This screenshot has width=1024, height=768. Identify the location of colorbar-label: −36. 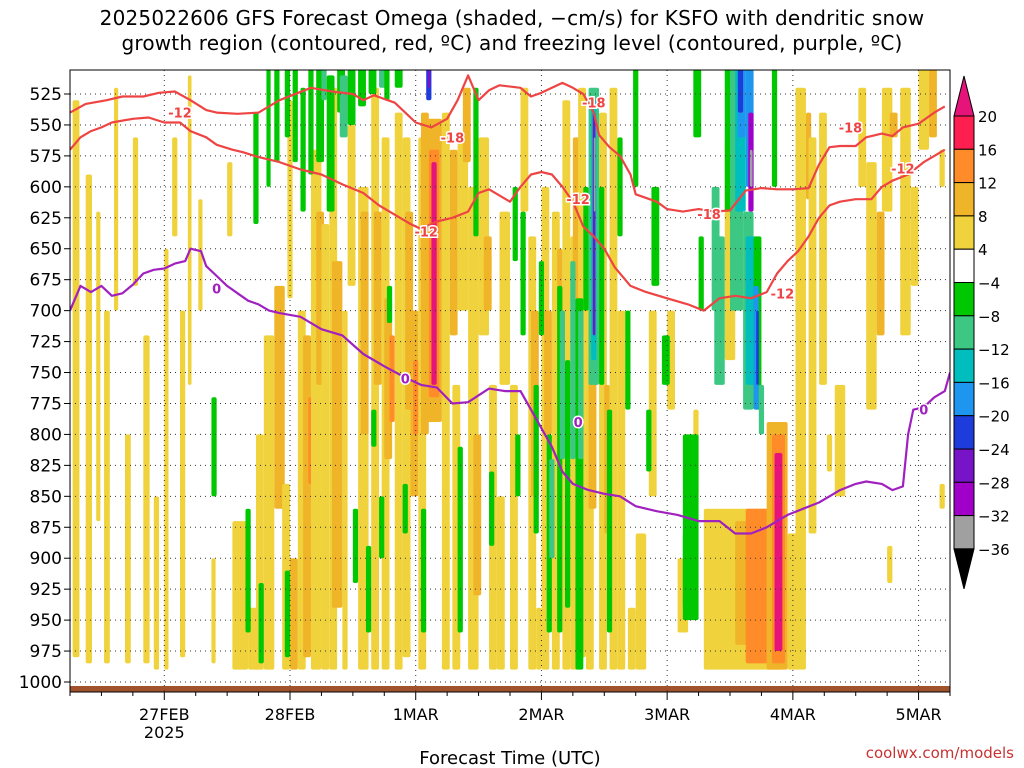
(994, 550).